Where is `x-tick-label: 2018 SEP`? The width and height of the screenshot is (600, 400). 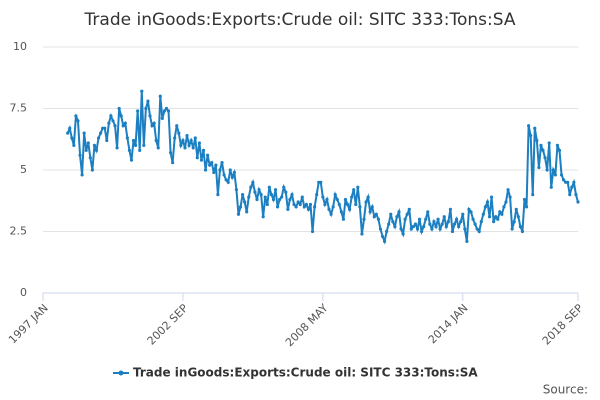
x-tick-label: 2018 SEP is located at coordinates (563, 324).